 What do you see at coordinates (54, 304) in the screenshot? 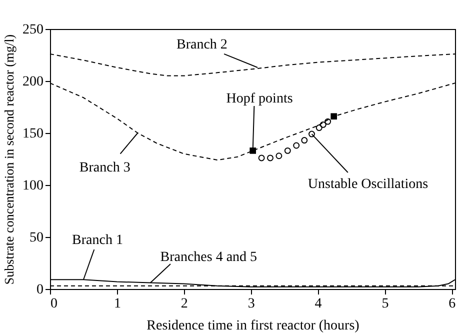
I see `x-tick-label: 0` at bounding box center [54, 304].